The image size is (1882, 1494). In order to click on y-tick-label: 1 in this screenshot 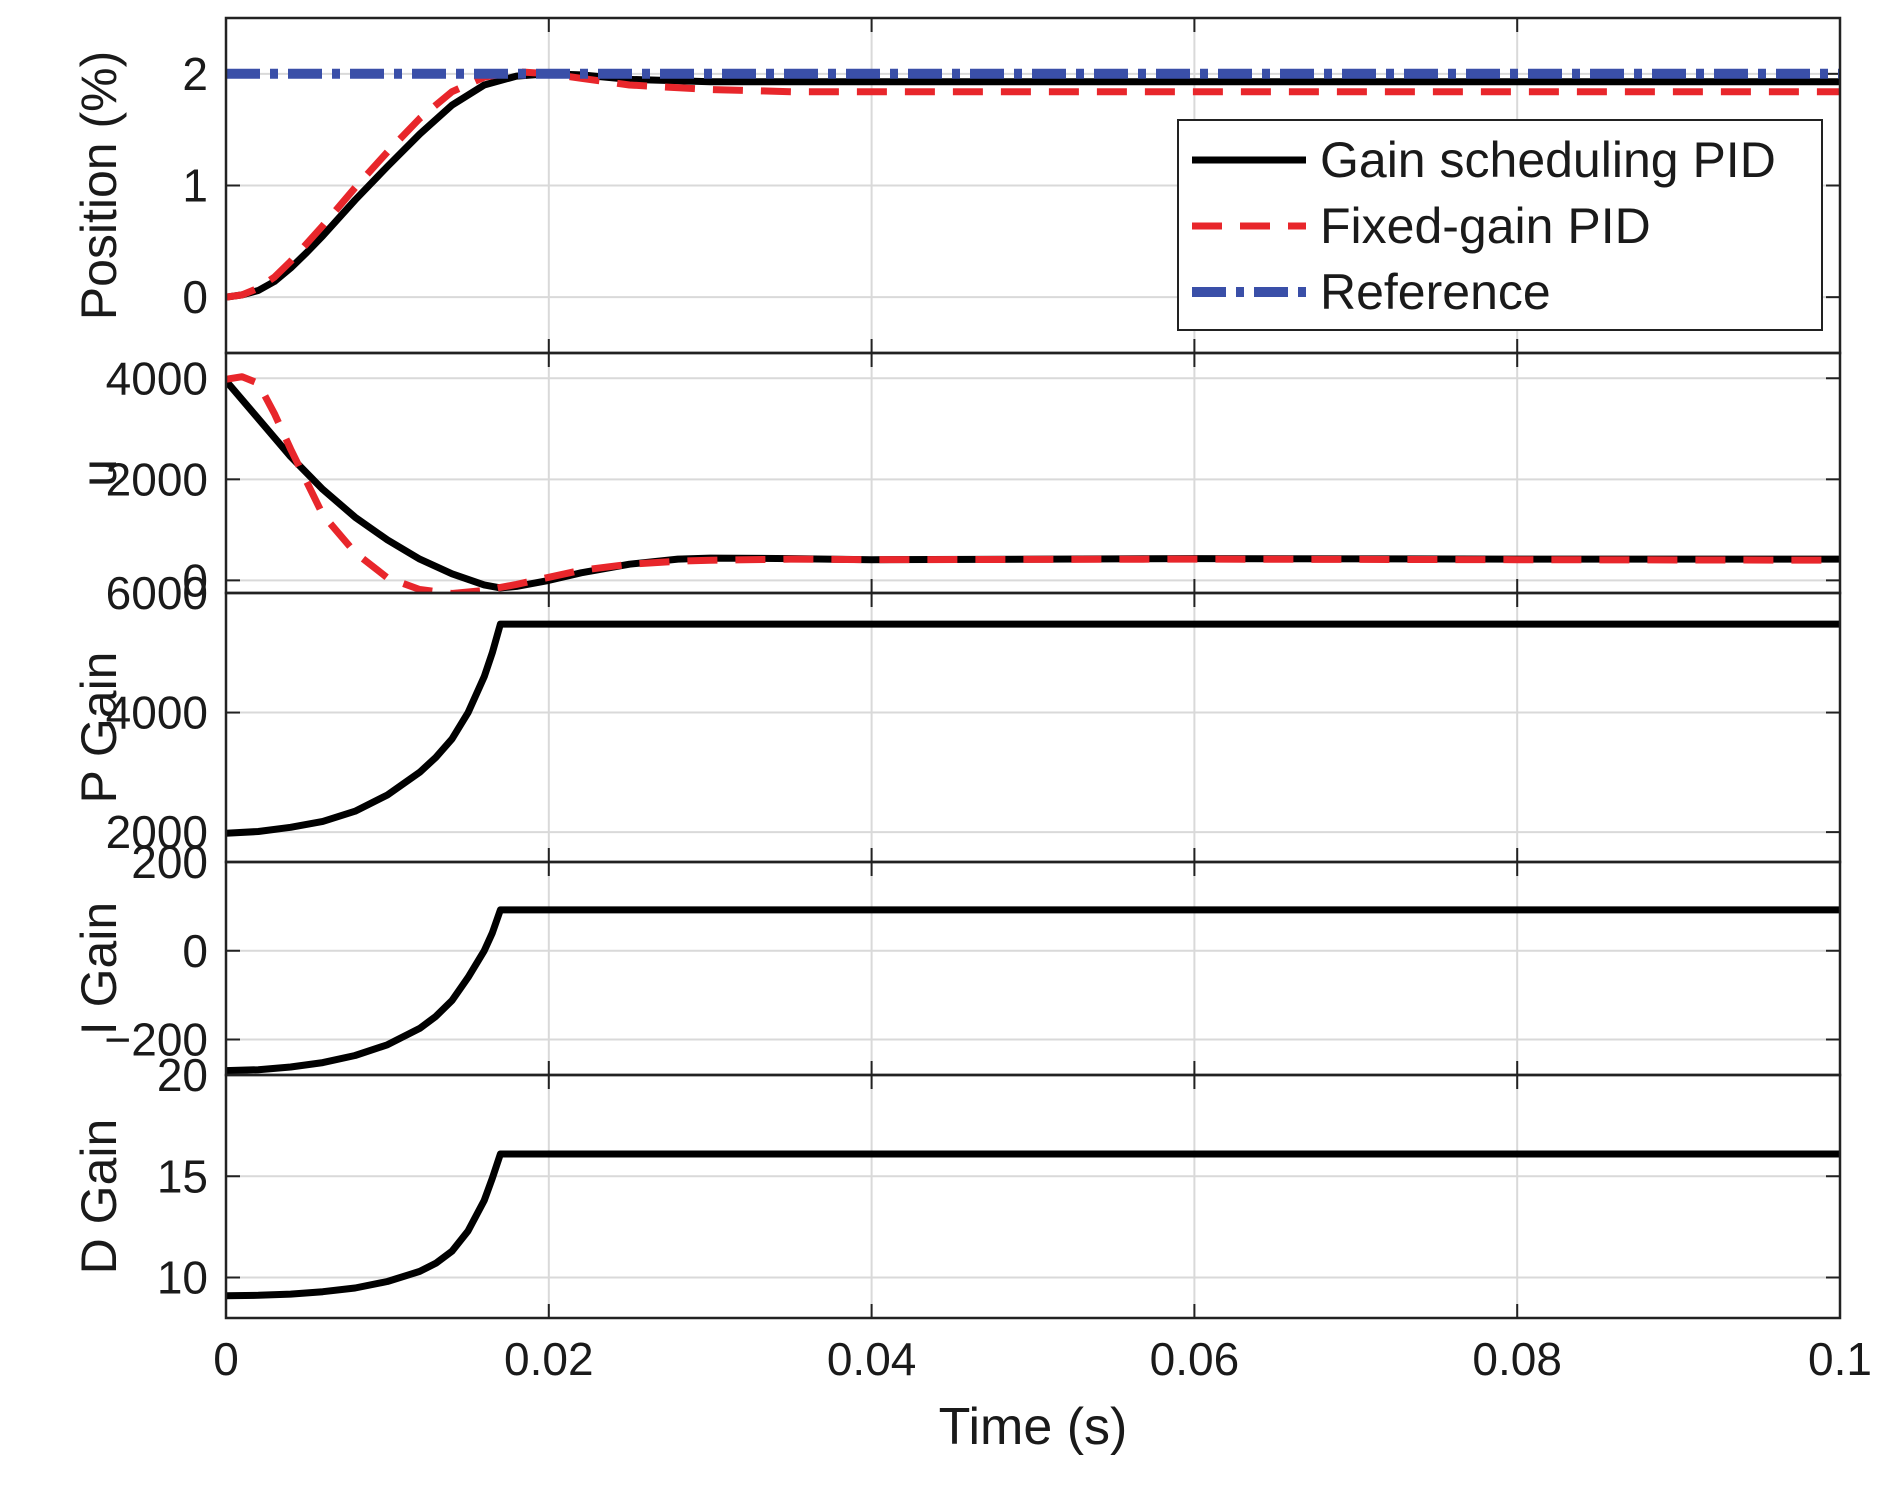, I will do `click(195, 186)`.